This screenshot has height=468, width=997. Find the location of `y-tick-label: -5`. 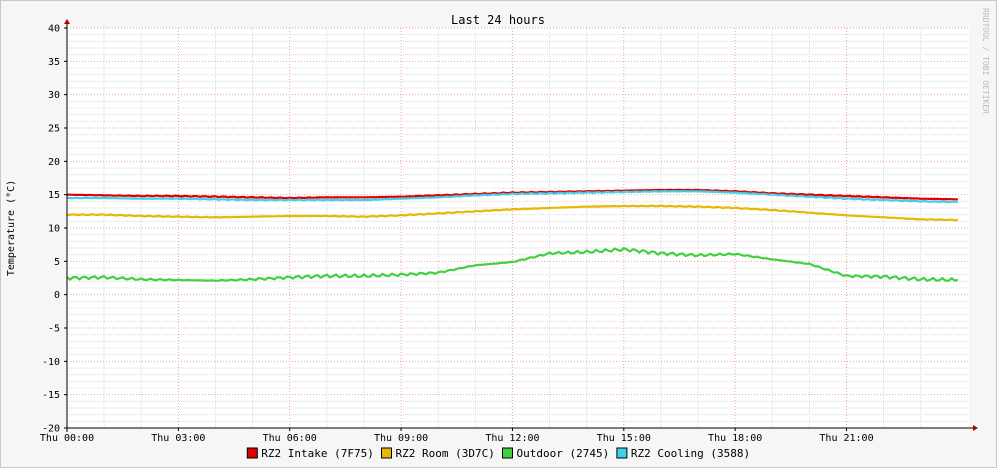

y-tick-label: -5 is located at coordinates (54, 329).